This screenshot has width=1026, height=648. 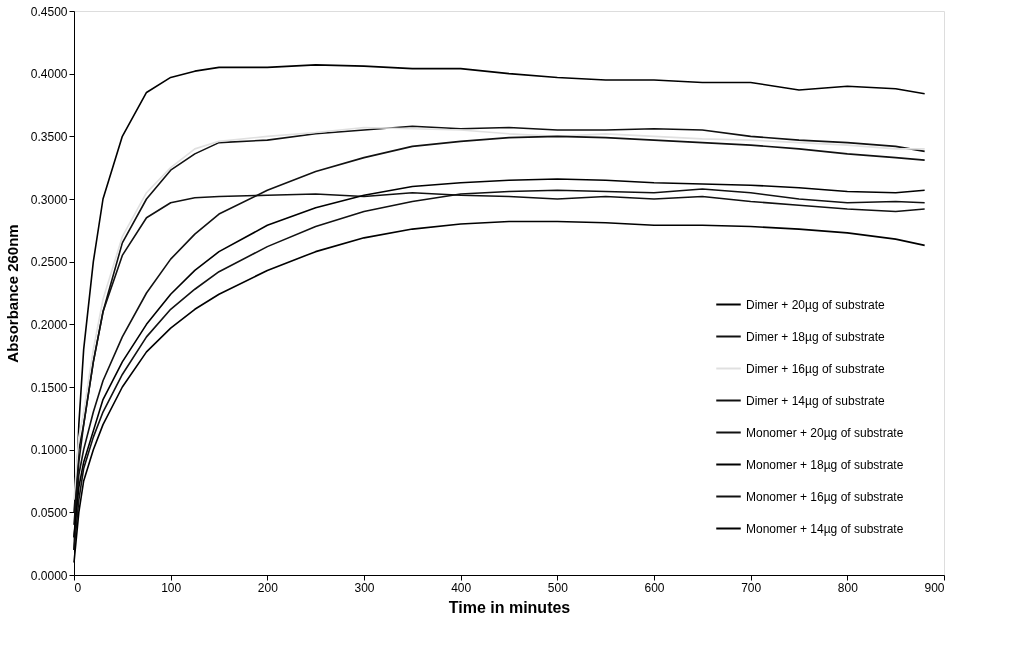 I want to click on y-tick-label: 0.3000, so click(x=49, y=199).